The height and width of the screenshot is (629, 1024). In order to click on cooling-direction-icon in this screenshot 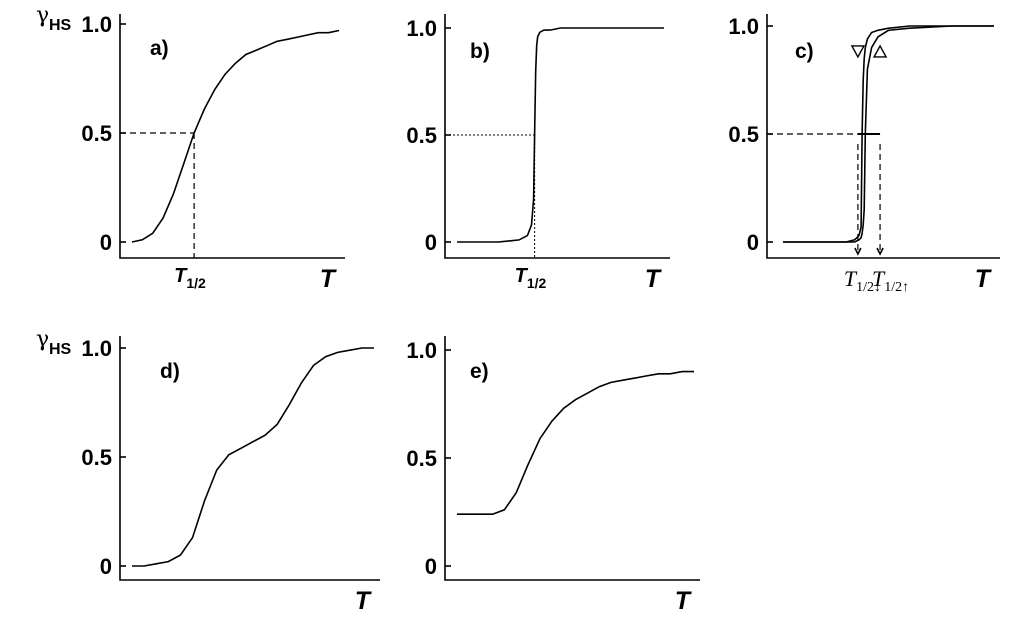, I will do `click(858, 52)`.